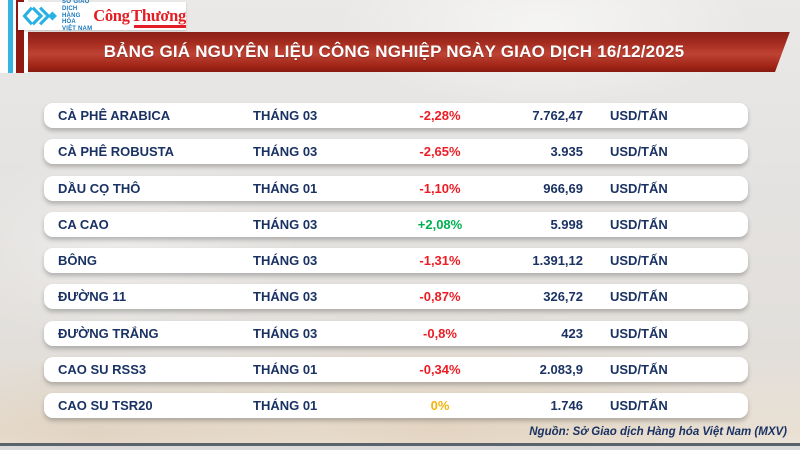 This screenshot has width=800, height=450. Describe the element at coordinates (566, 152) in the screenshot. I see `price-value: 3.935` at that location.